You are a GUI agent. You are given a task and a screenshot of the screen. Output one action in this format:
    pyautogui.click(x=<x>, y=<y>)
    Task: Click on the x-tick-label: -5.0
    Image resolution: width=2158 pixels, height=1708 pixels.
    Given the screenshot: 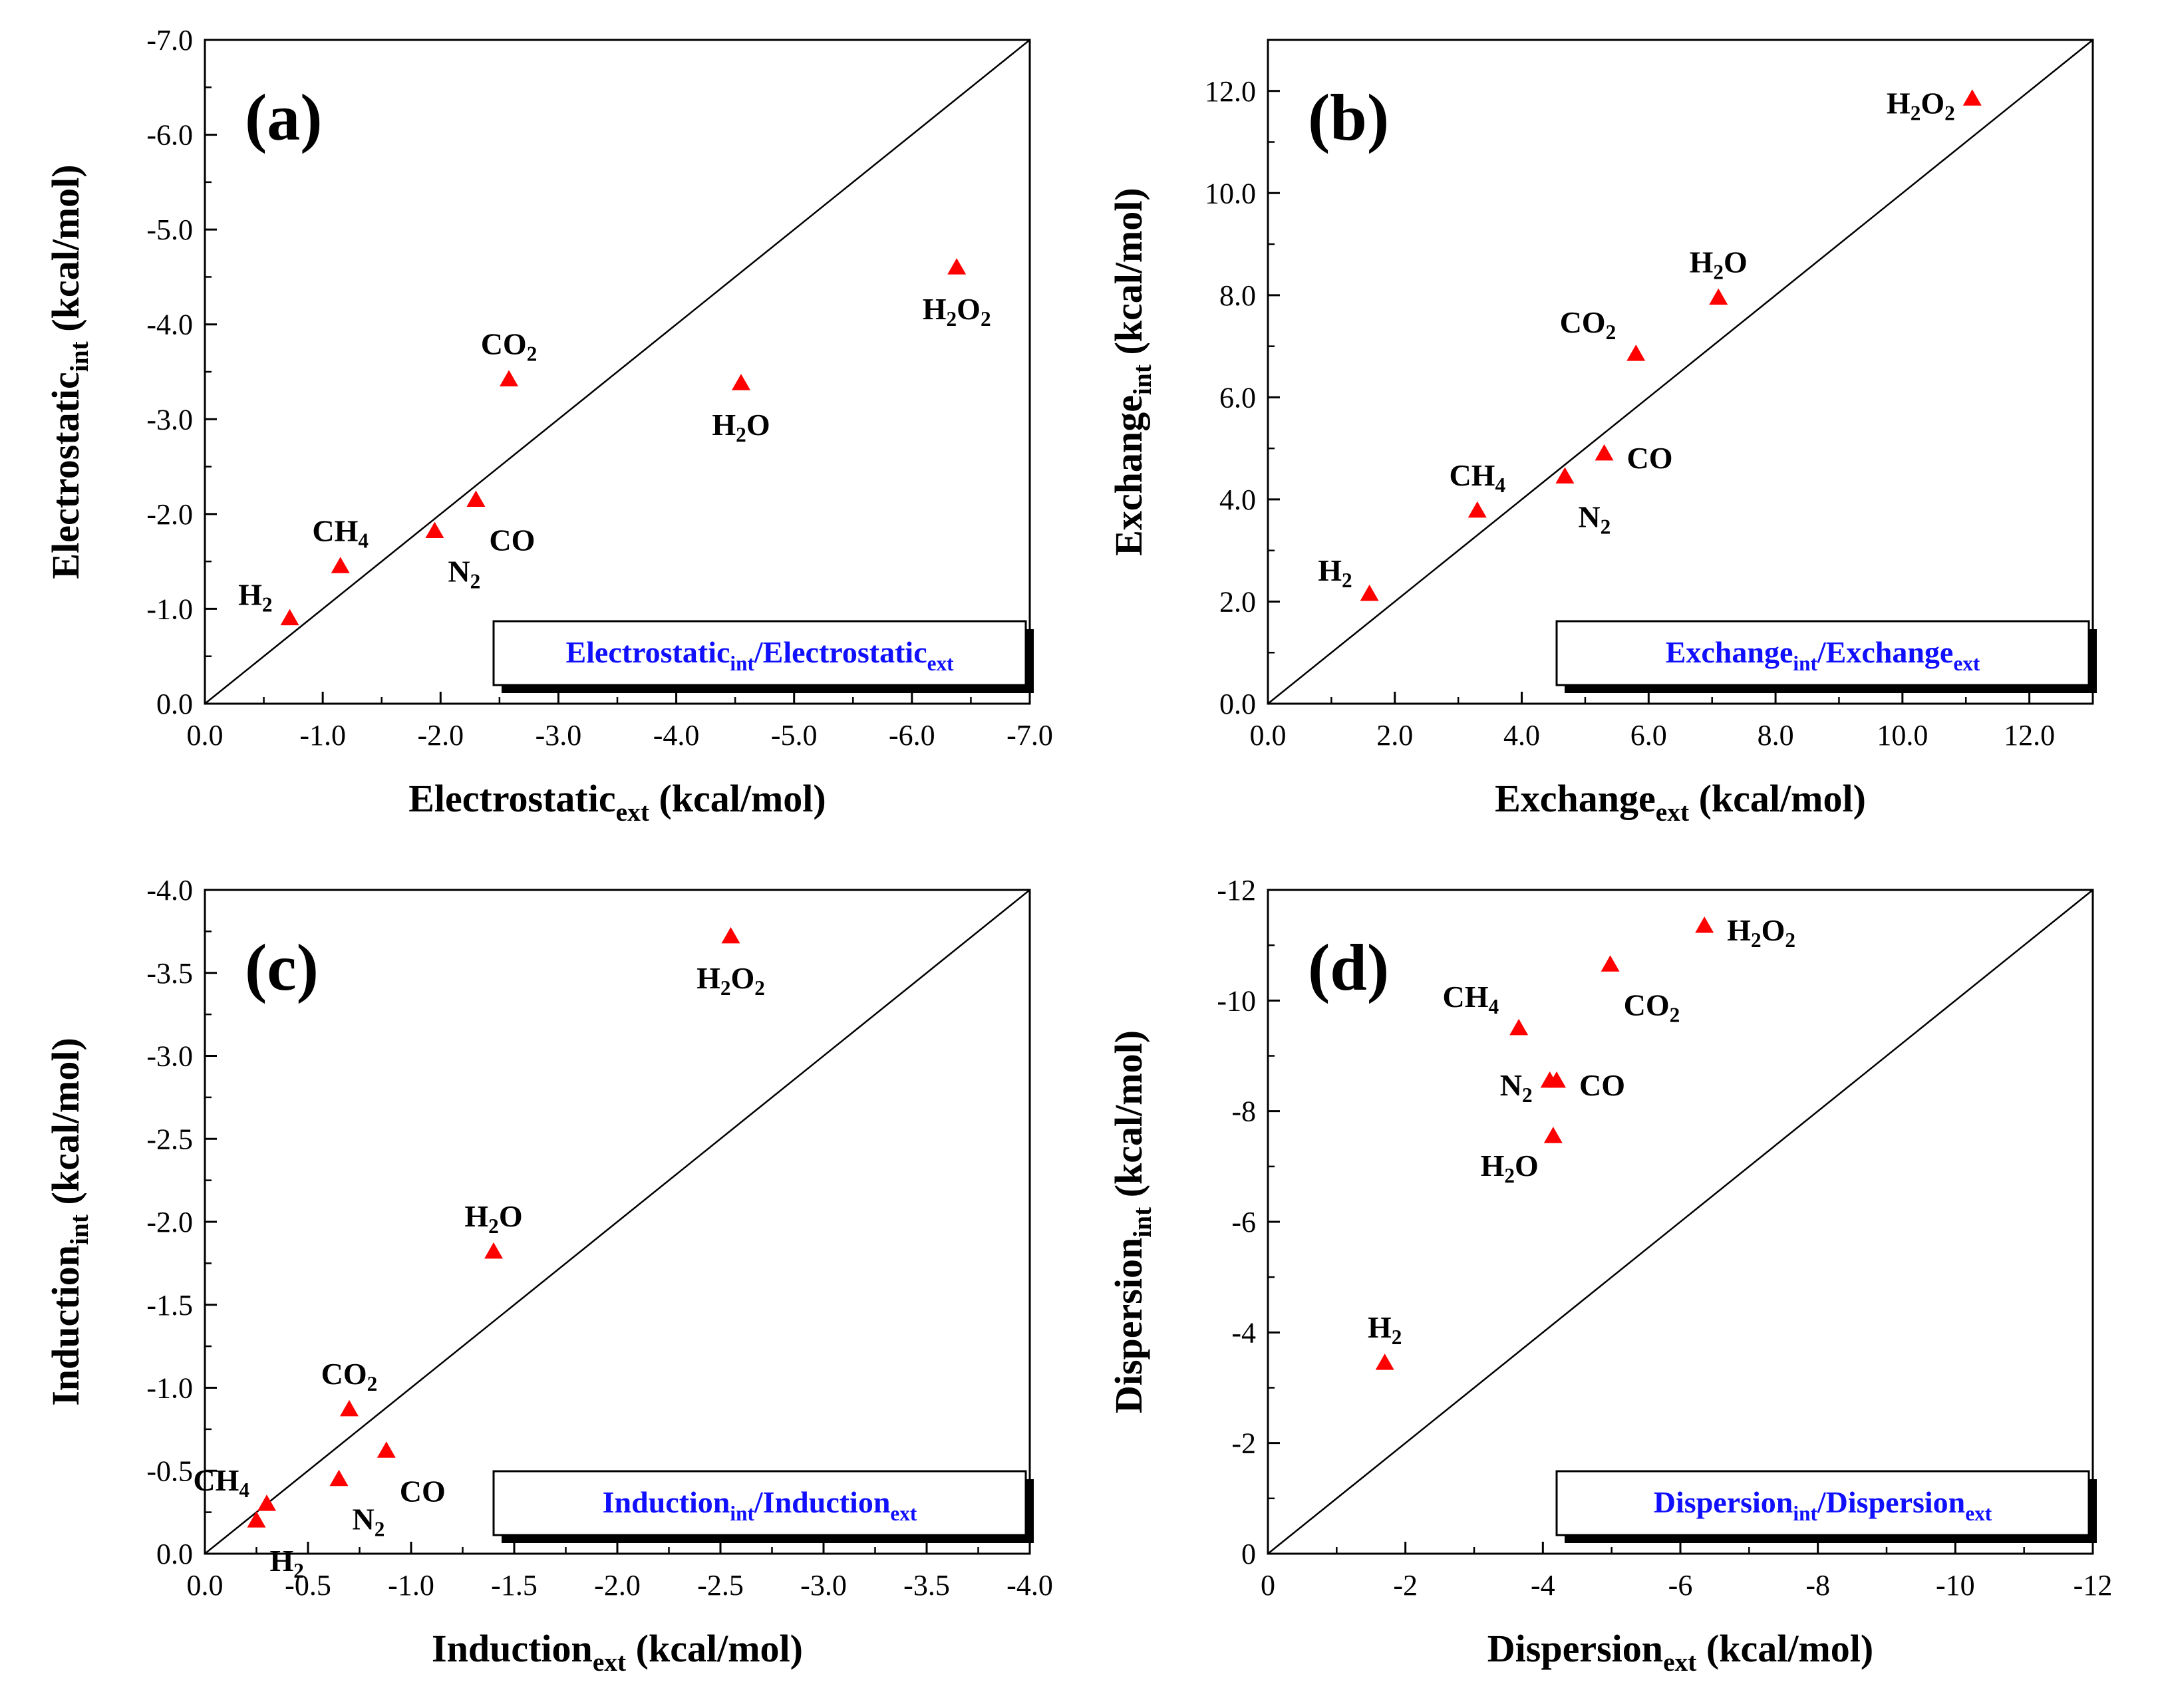 What is the action you would take?
    pyautogui.click(x=794, y=735)
    